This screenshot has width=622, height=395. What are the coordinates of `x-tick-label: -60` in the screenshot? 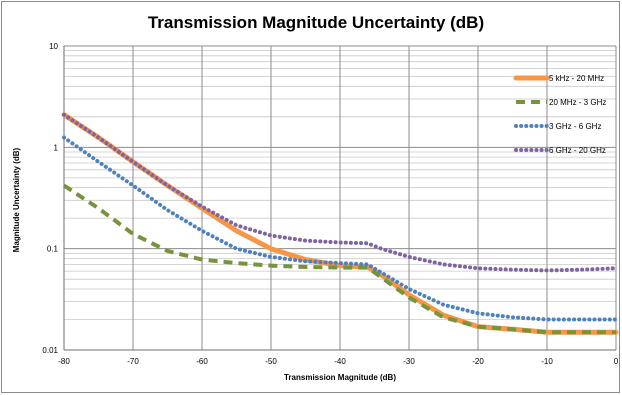 It's located at (202, 361).